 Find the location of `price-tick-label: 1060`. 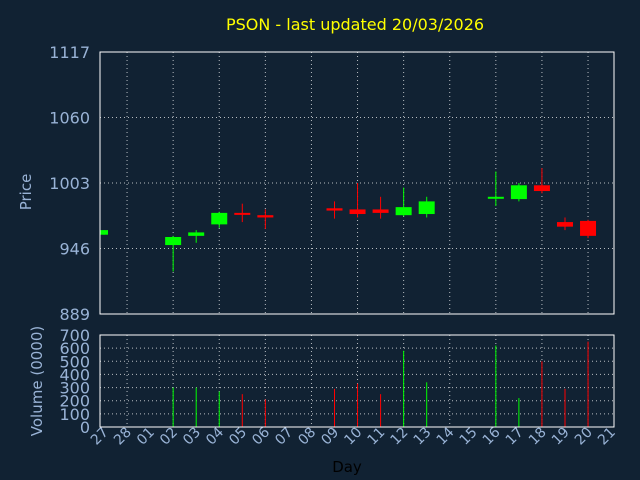

price-tick-label: 1060 is located at coordinates (69, 118).